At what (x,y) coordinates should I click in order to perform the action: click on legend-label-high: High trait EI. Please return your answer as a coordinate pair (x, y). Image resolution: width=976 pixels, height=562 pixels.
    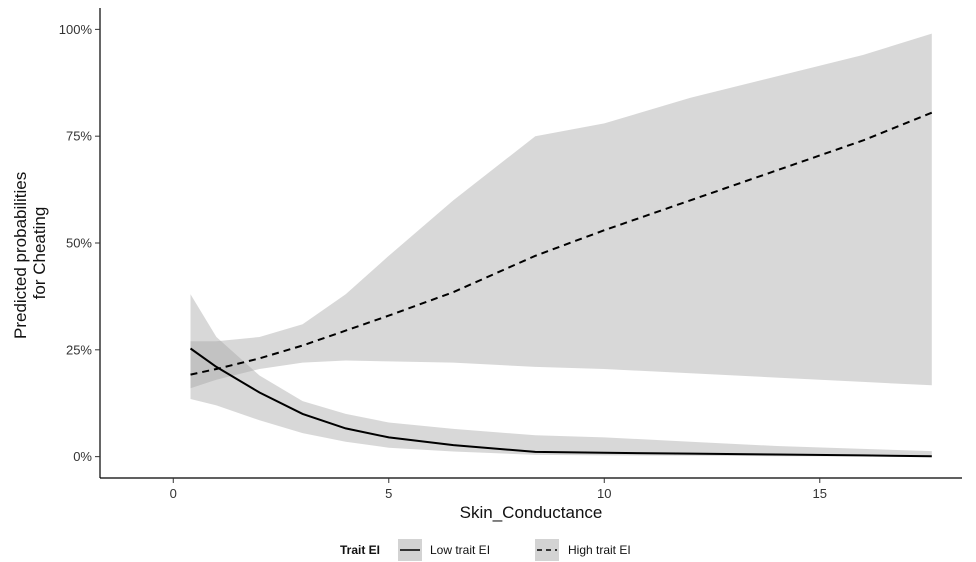
    Looking at the image, I should click on (599, 550).